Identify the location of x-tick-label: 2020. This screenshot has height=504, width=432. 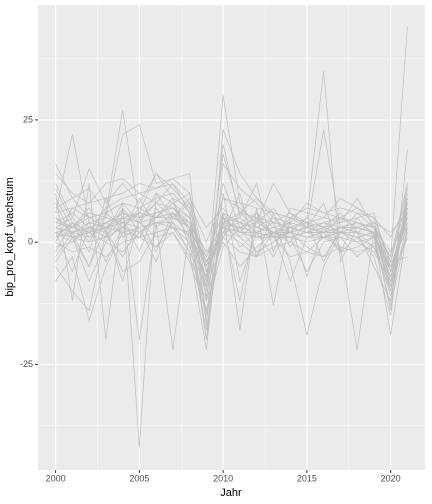
(391, 478).